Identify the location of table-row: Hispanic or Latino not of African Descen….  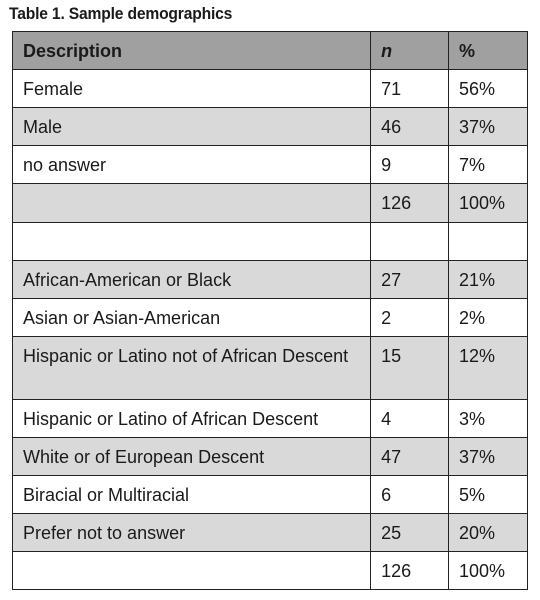
(269, 368).